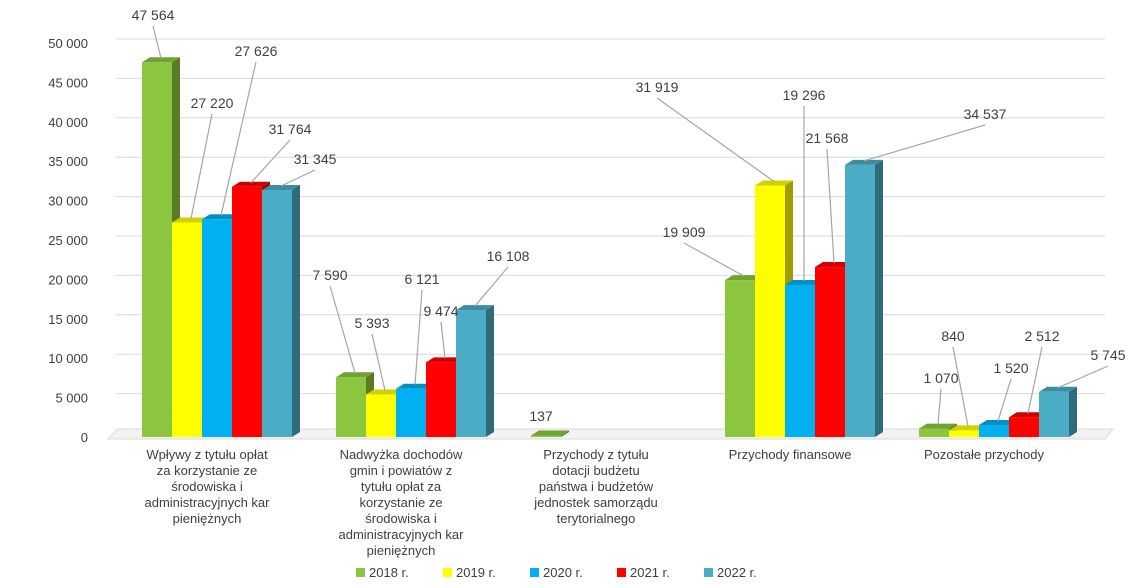  I want to click on data-label: 1 070, so click(940, 378).